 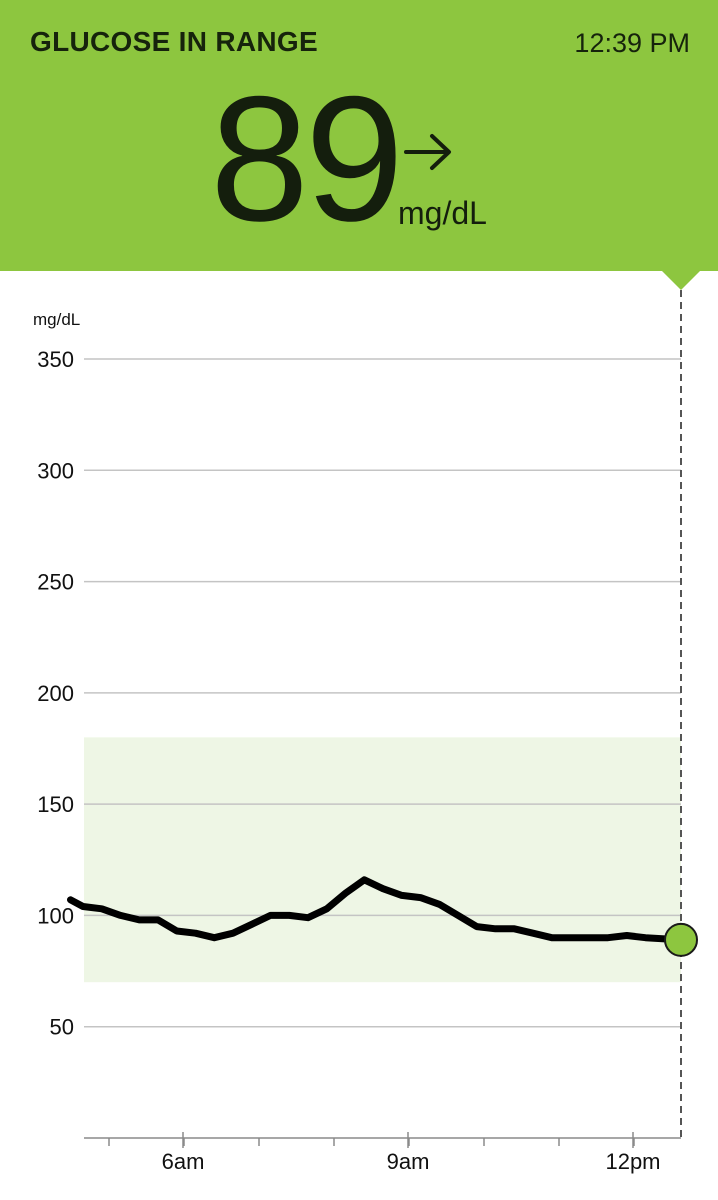 I want to click on current-reading-point, so click(x=681, y=939).